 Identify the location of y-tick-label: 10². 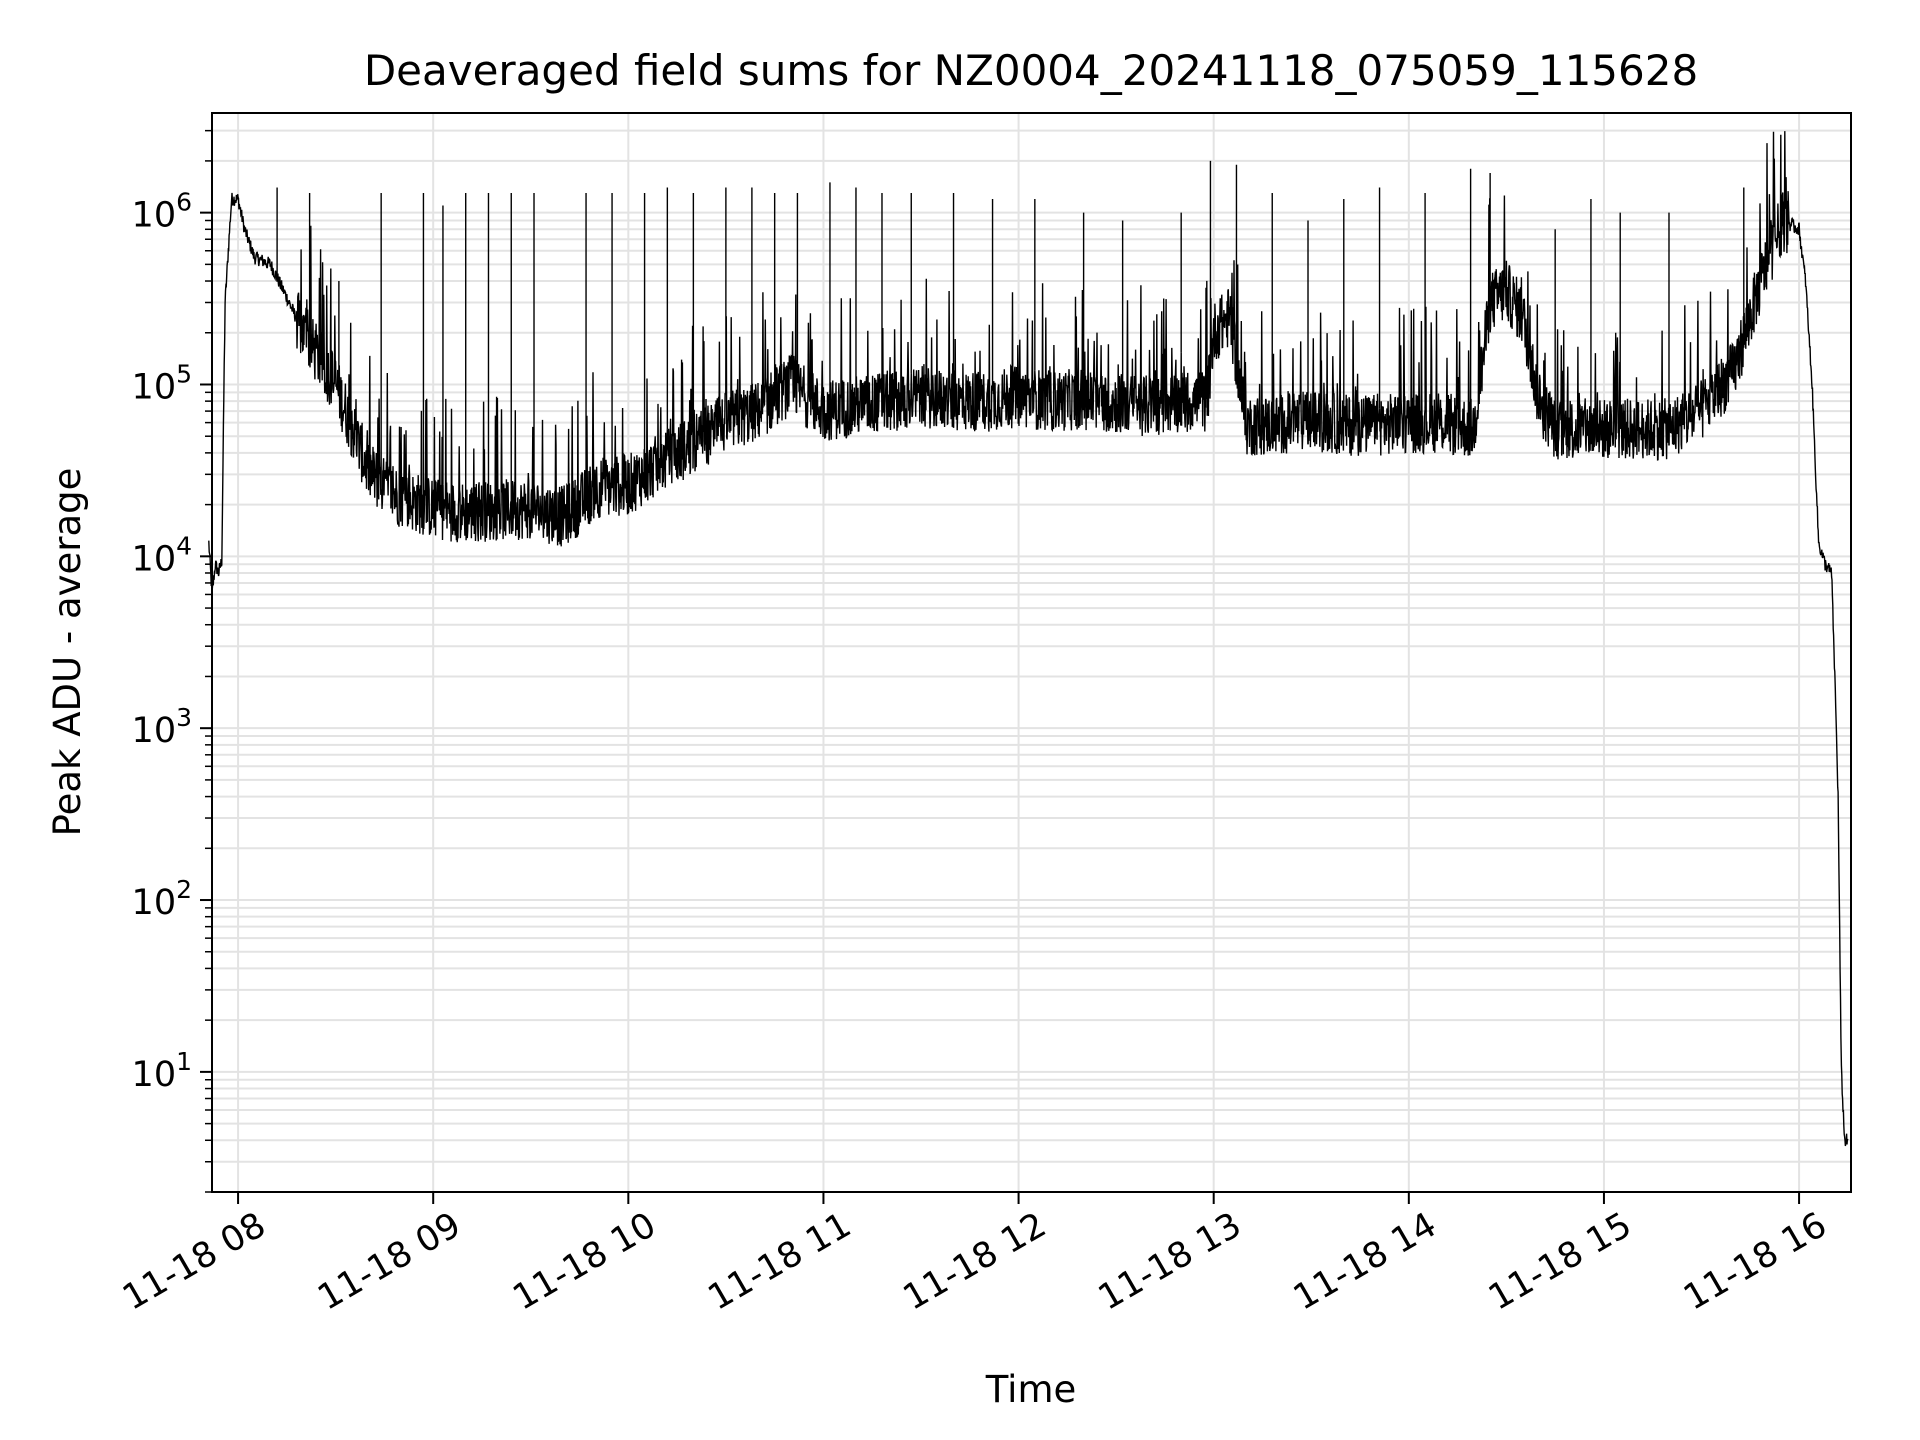
(162, 899).